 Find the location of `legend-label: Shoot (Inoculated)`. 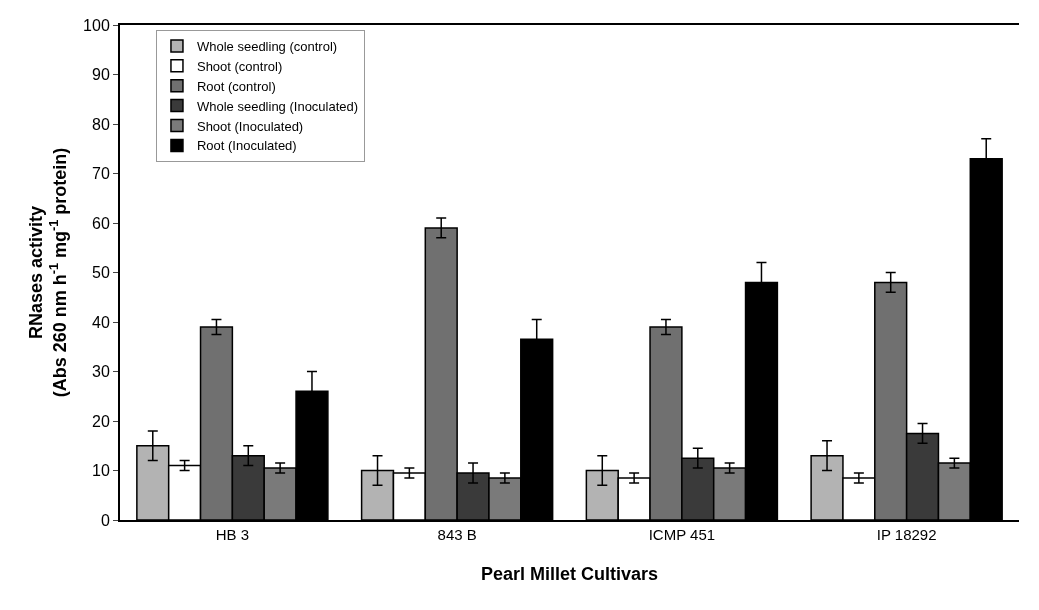

legend-label: Shoot (Inoculated) is located at coordinates (250, 126).